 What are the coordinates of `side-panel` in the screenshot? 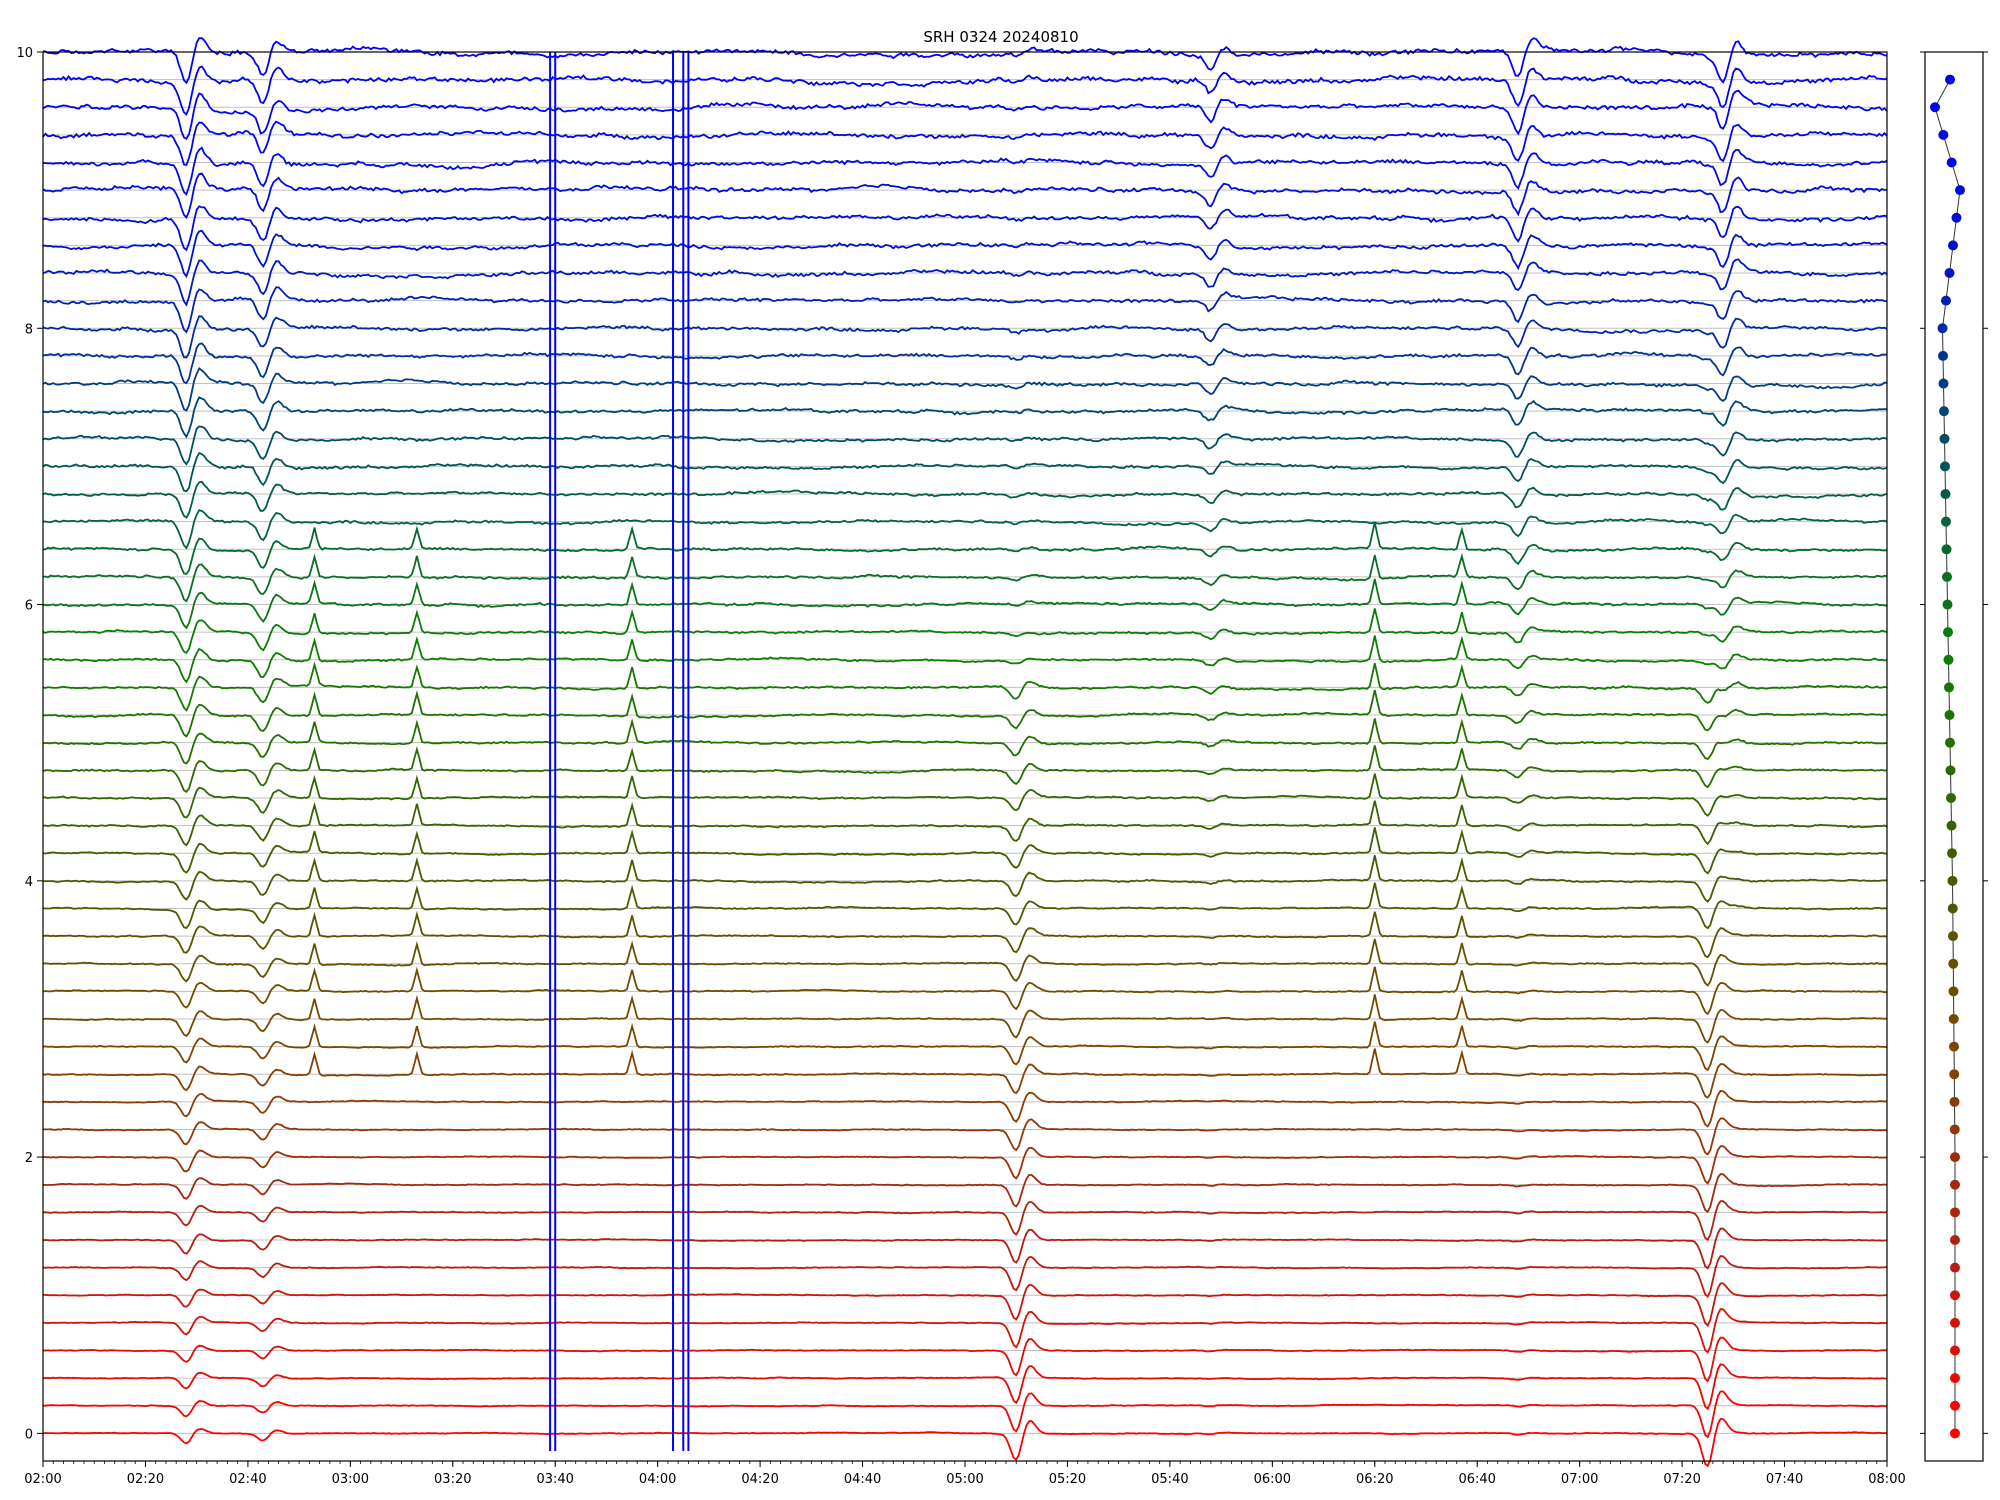 It's located at (1954, 756).